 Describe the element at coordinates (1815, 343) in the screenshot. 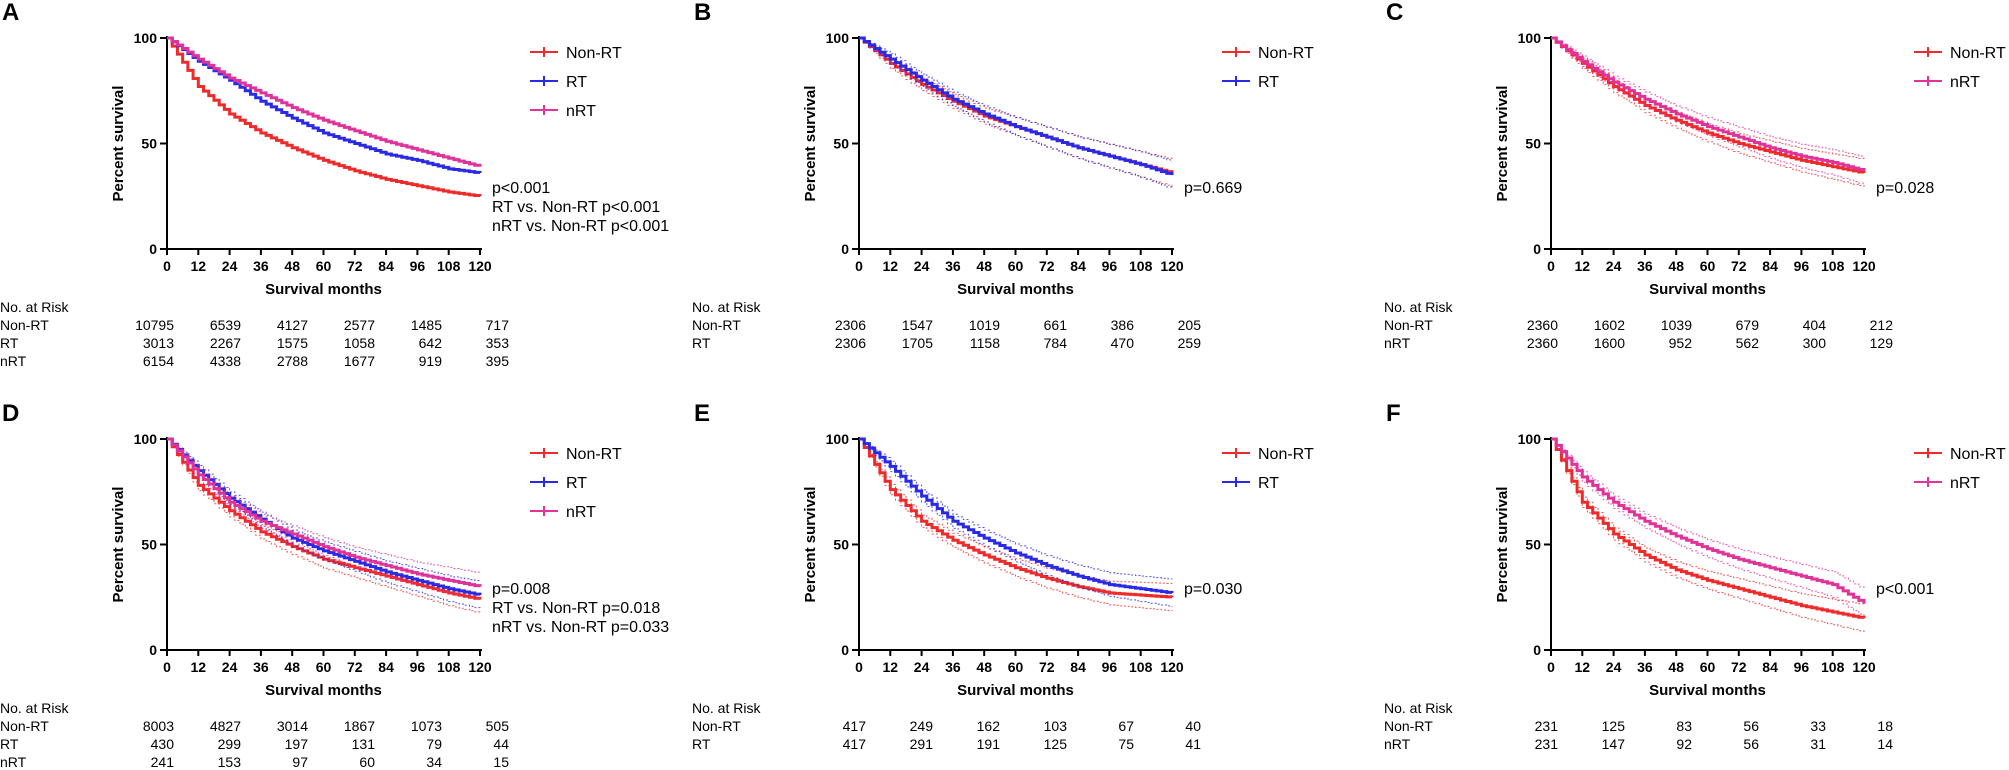

I see `risk-cell: 300` at that location.